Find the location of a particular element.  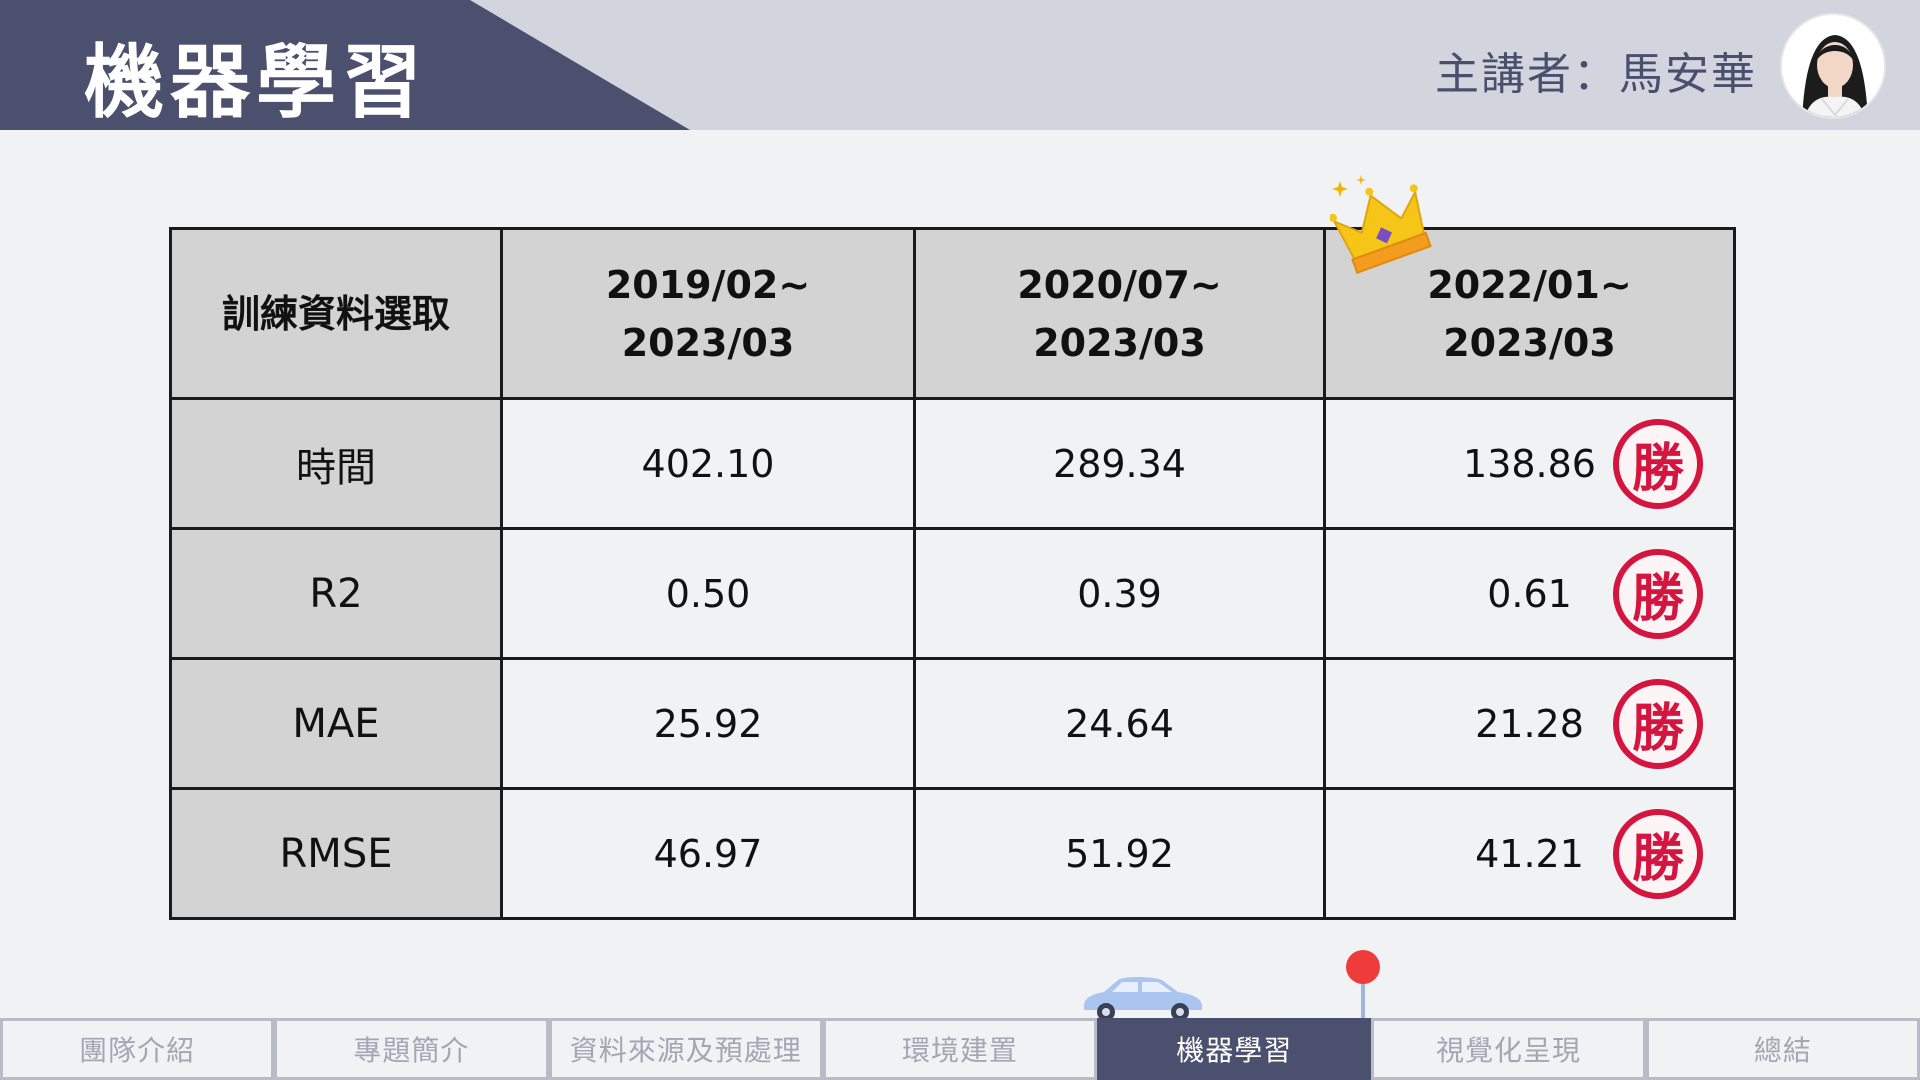

row-label: MAE is located at coordinates (336, 723).